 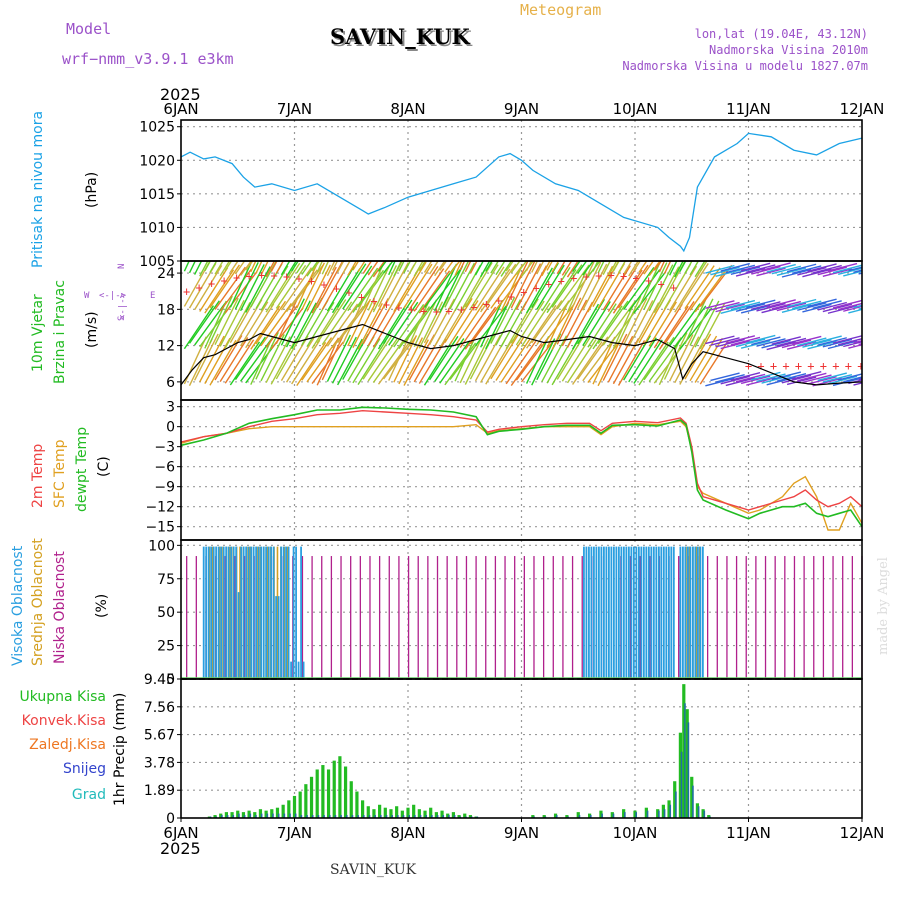 What do you see at coordinates (87, 296) in the screenshot?
I see `compass-w: W` at bounding box center [87, 296].